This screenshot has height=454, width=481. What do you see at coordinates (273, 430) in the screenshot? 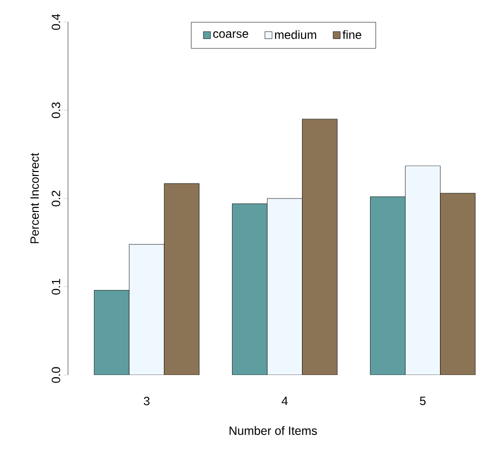
I see `x-axis-title: Number of Items` at bounding box center [273, 430].